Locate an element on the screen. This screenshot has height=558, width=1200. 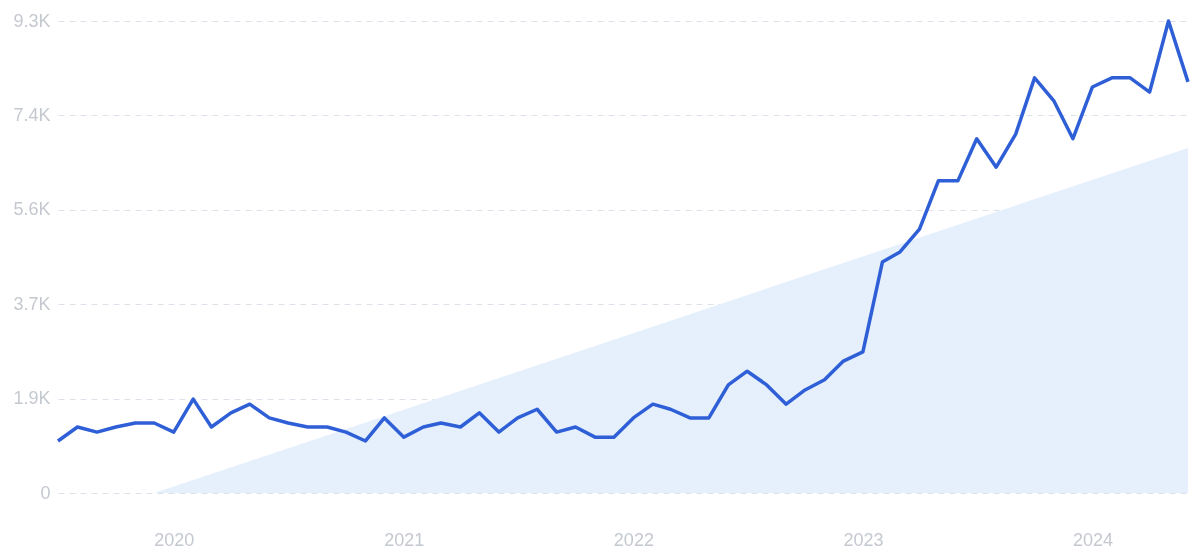
y-tick-label: 9.3K is located at coordinates (32, 20).